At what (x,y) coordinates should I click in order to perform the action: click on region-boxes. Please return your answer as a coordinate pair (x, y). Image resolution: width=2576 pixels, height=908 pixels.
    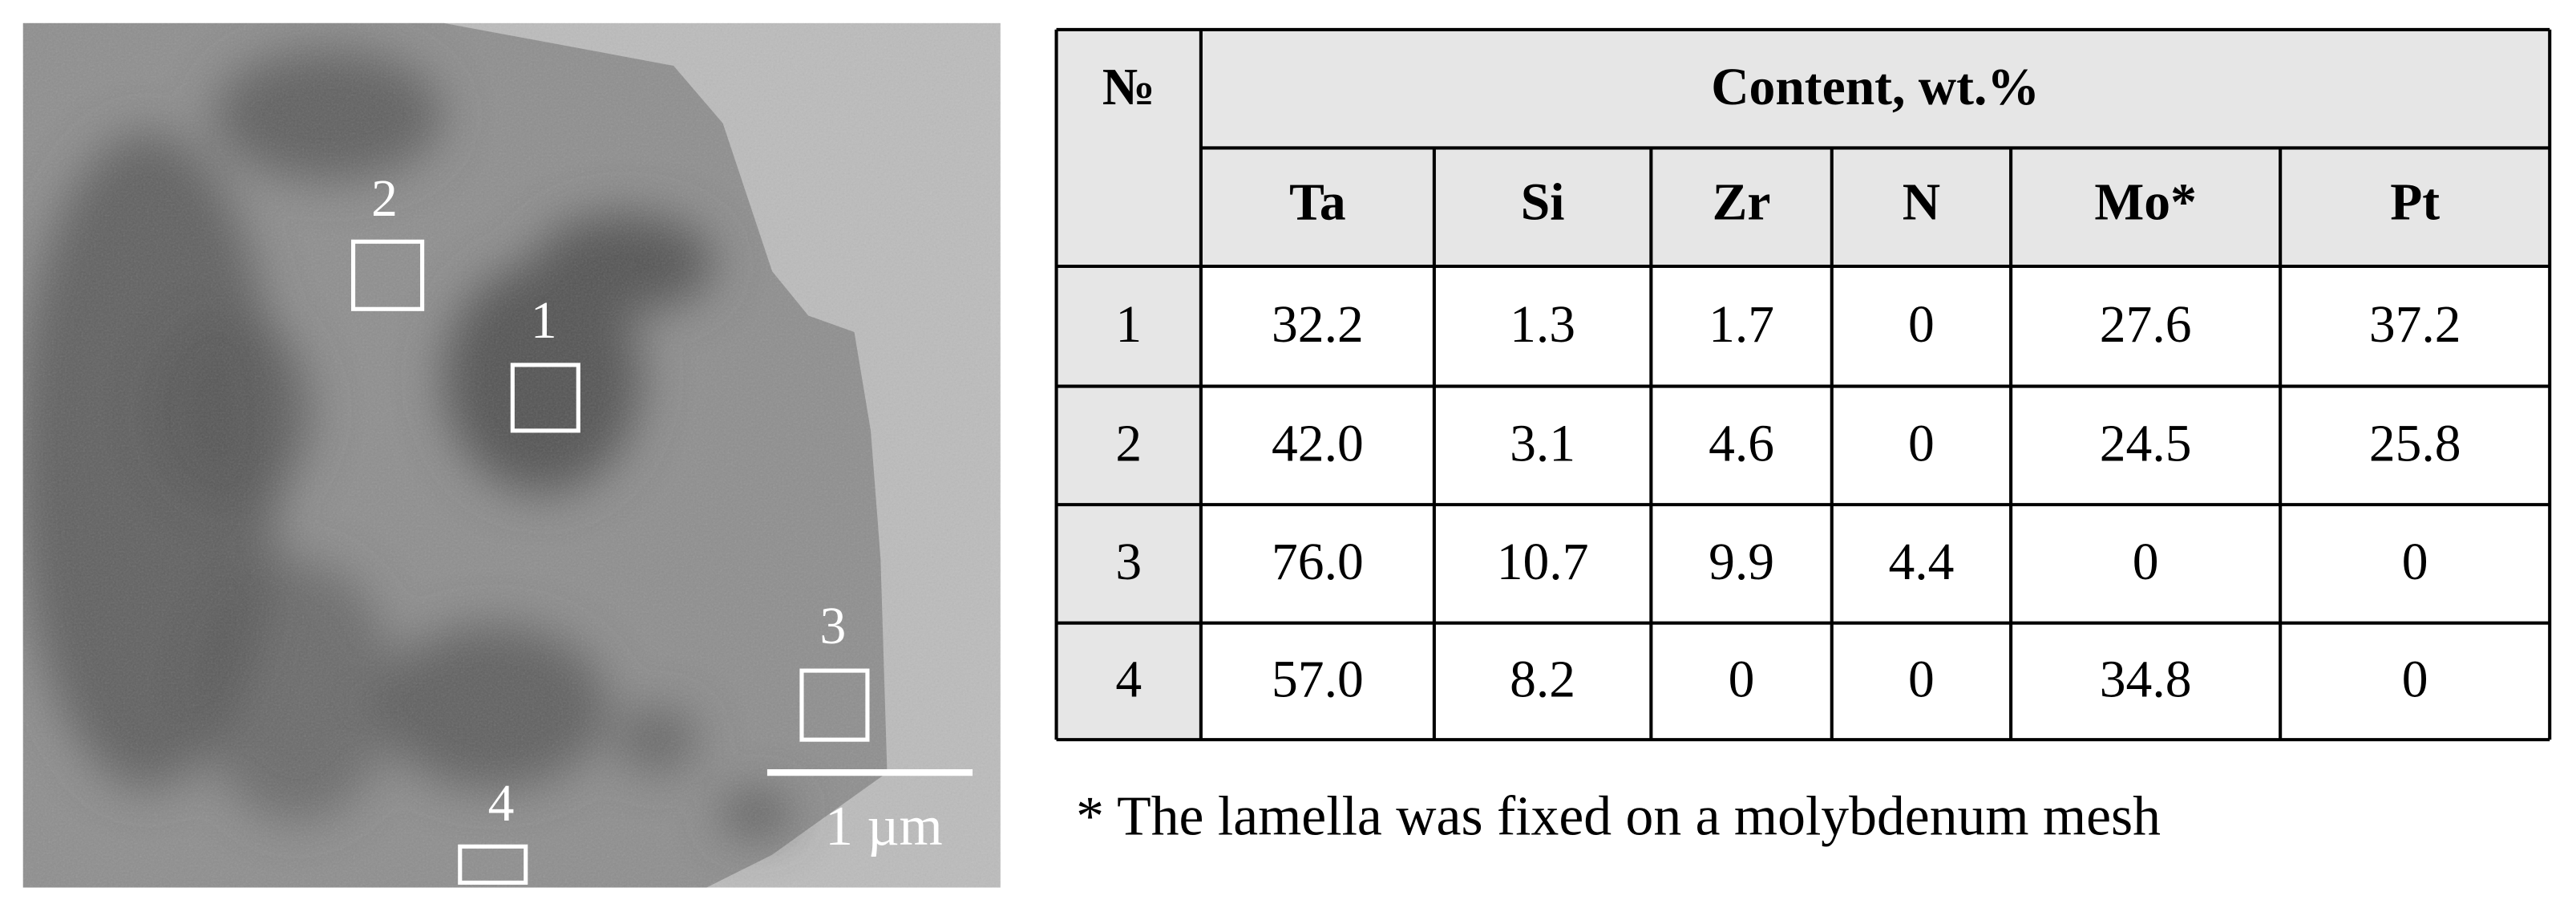
    Looking at the image, I should click on (610, 562).